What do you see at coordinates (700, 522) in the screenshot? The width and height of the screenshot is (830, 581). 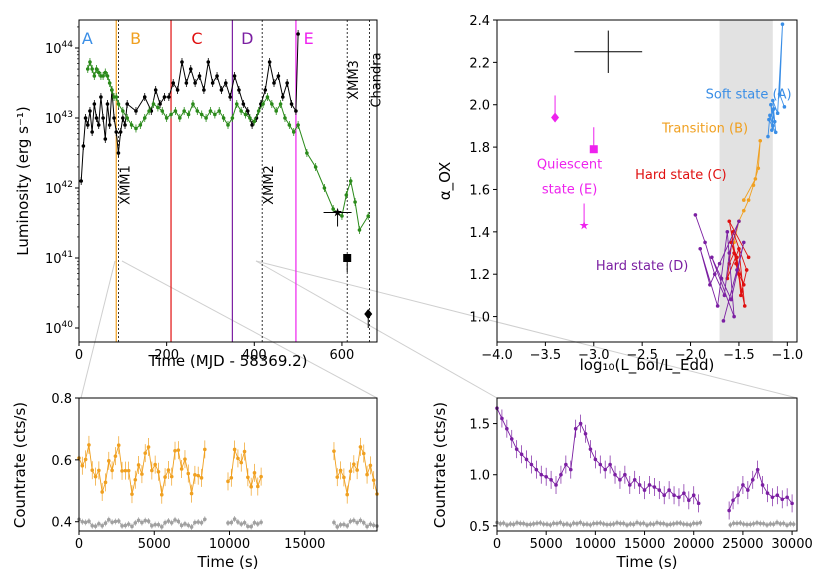 I see `countrate-background-point` at bounding box center [700, 522].